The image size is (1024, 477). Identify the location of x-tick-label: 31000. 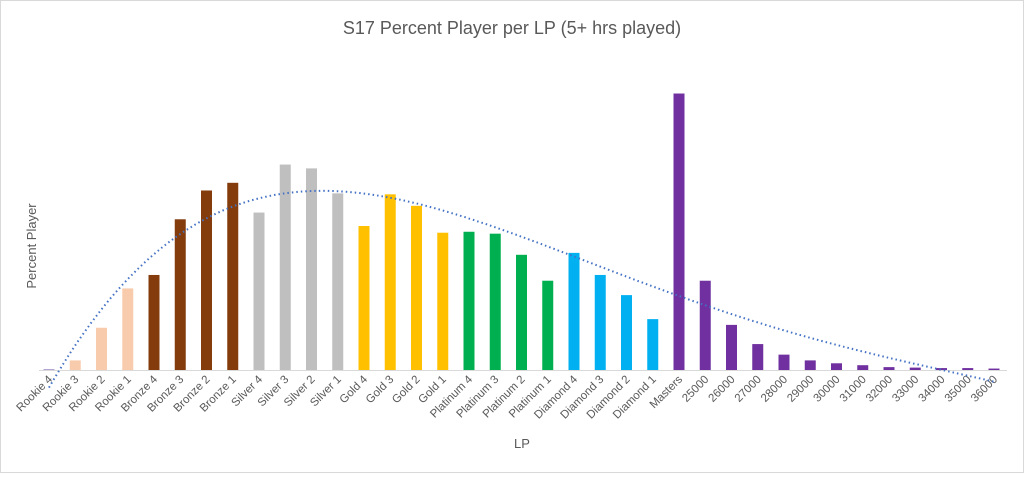
(853, 389).